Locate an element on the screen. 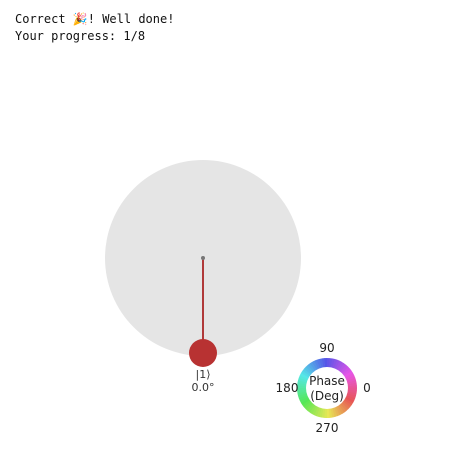 This screenshot has height=456, width=456. basis-state-label: |1⟩ is located at coordinates (203, 374).